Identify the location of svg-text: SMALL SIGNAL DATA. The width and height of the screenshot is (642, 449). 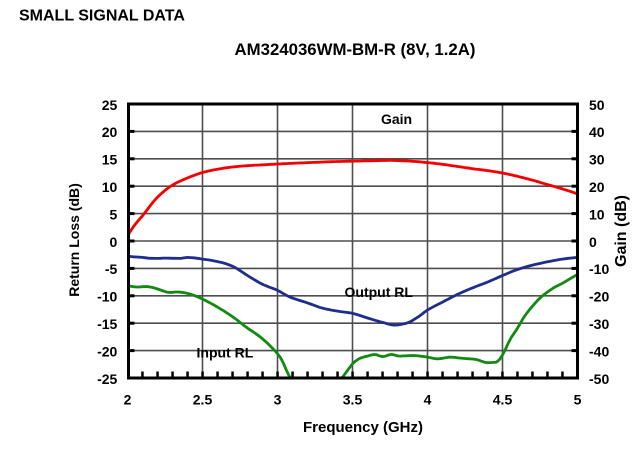
(102, 16).